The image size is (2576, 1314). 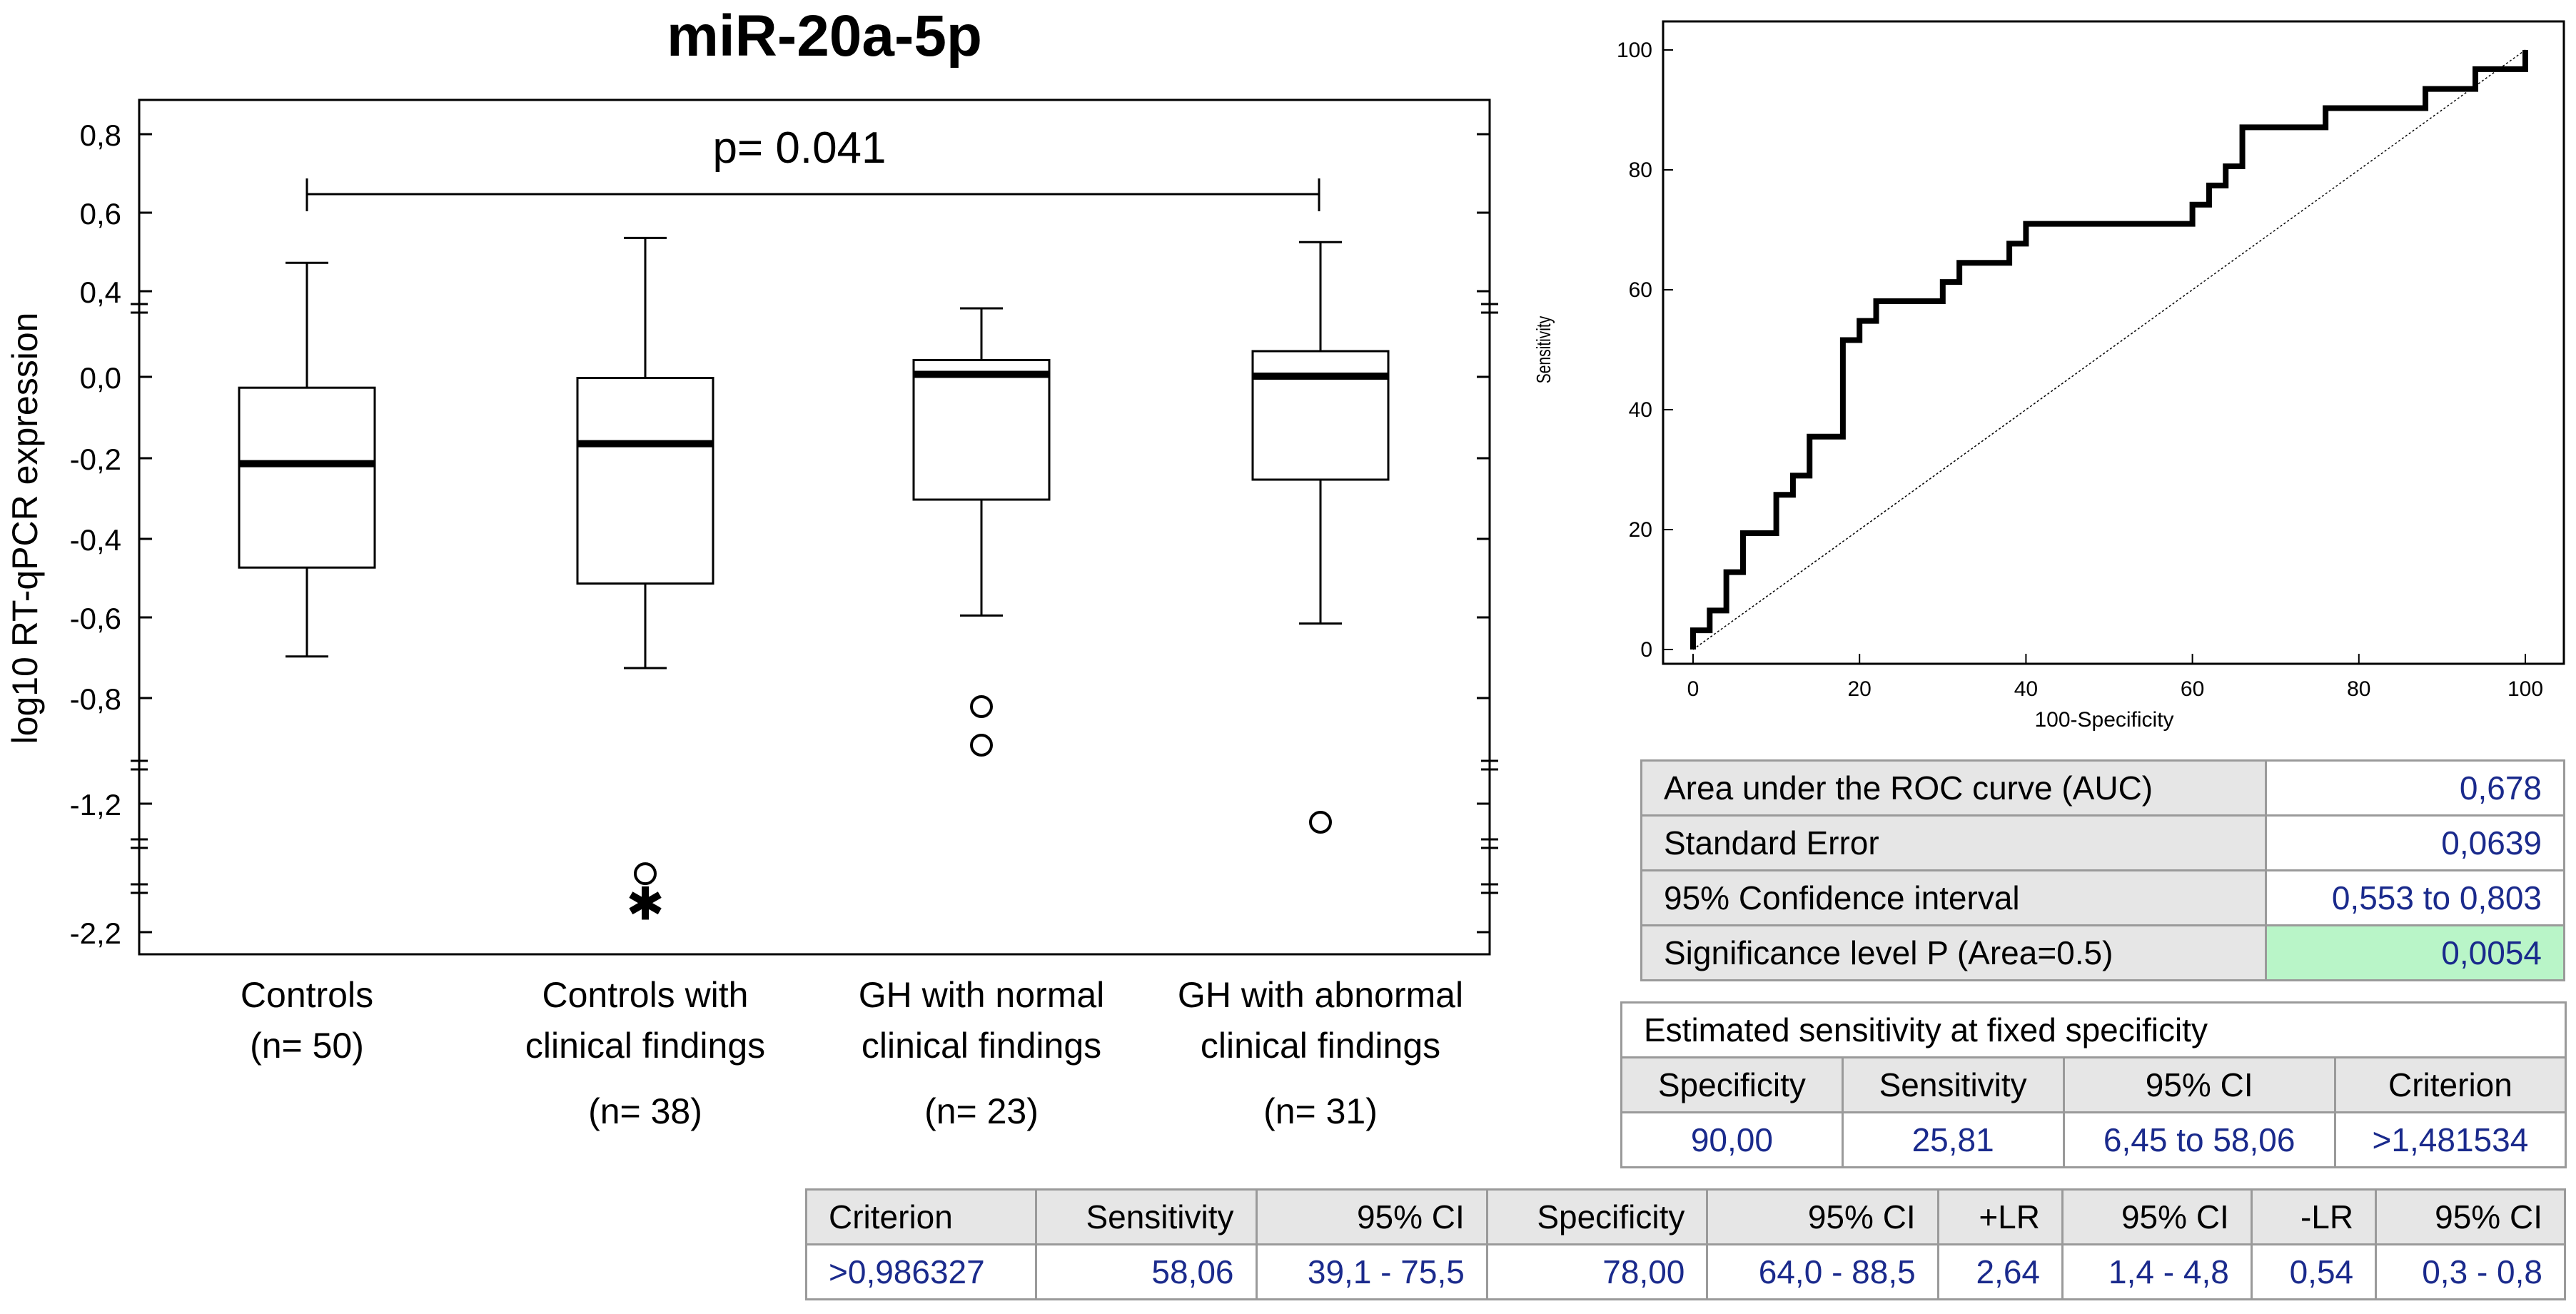 What do you see at coordinates (2109, 349) in the screenshot?
I see `roc-reference-line` at bounding box center [2109, 349].